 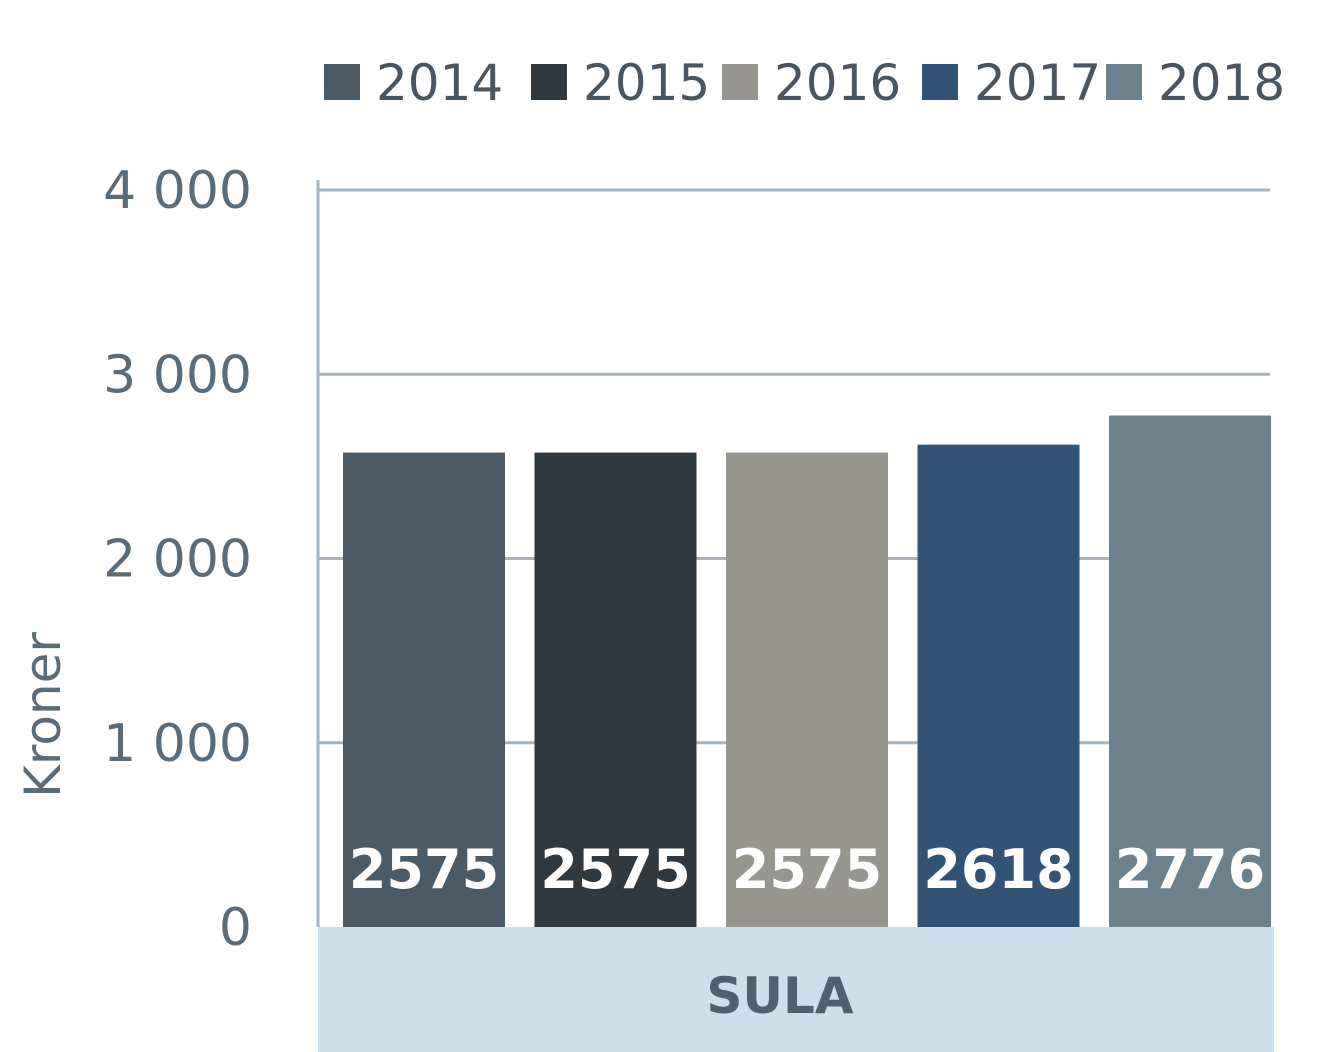 I want to click on legend-item-2016: 2016, so click(x=811, y=83).